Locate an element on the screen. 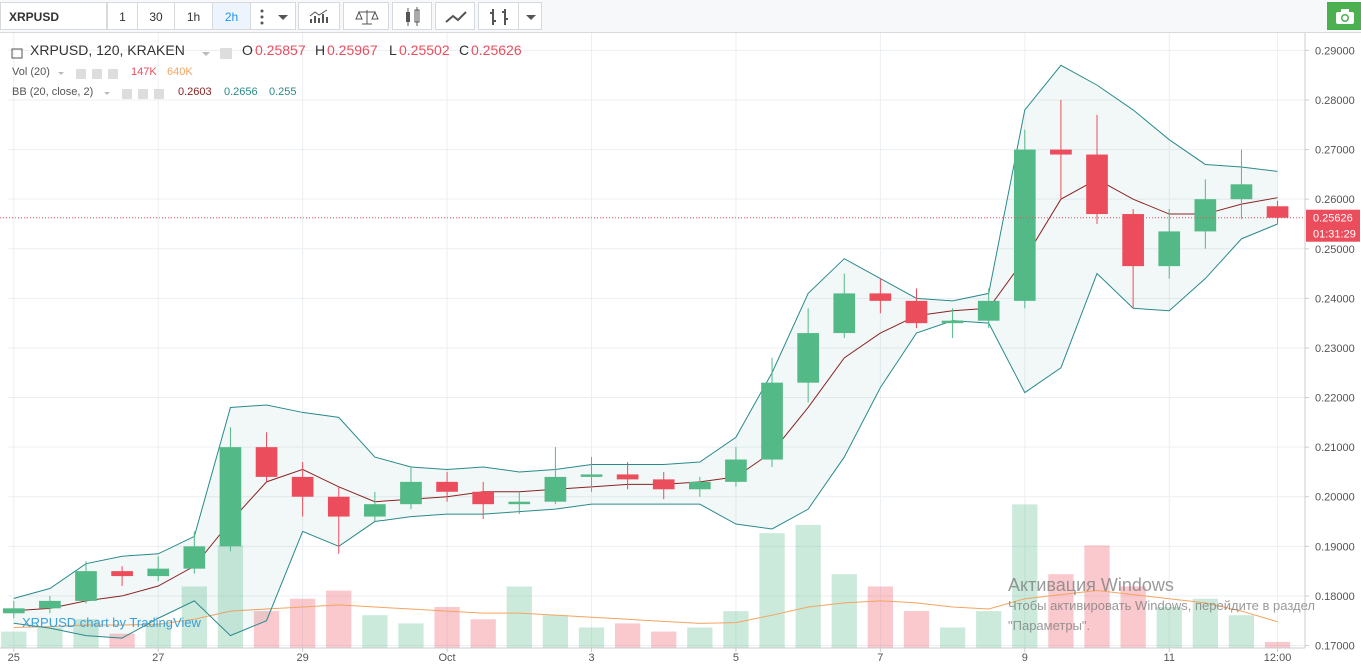 The height and width of the screenshot is (667, 1361). candles-button is located at coordinates (412, 16).